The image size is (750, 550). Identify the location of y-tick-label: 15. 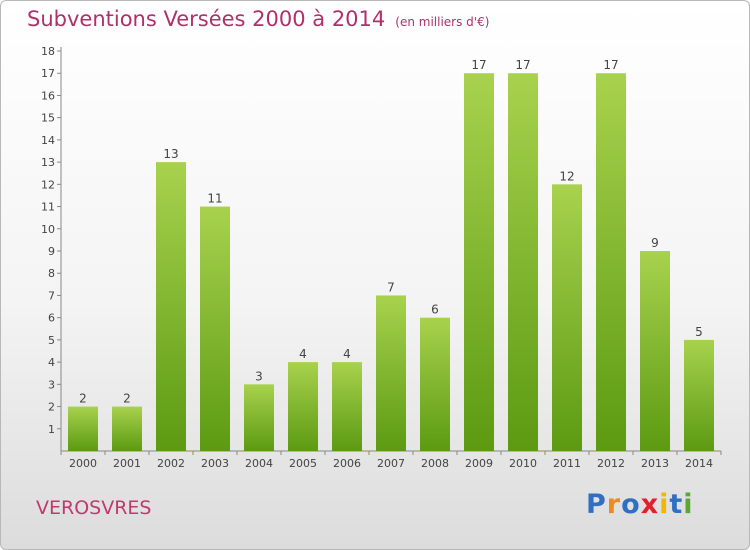
(48, 118).